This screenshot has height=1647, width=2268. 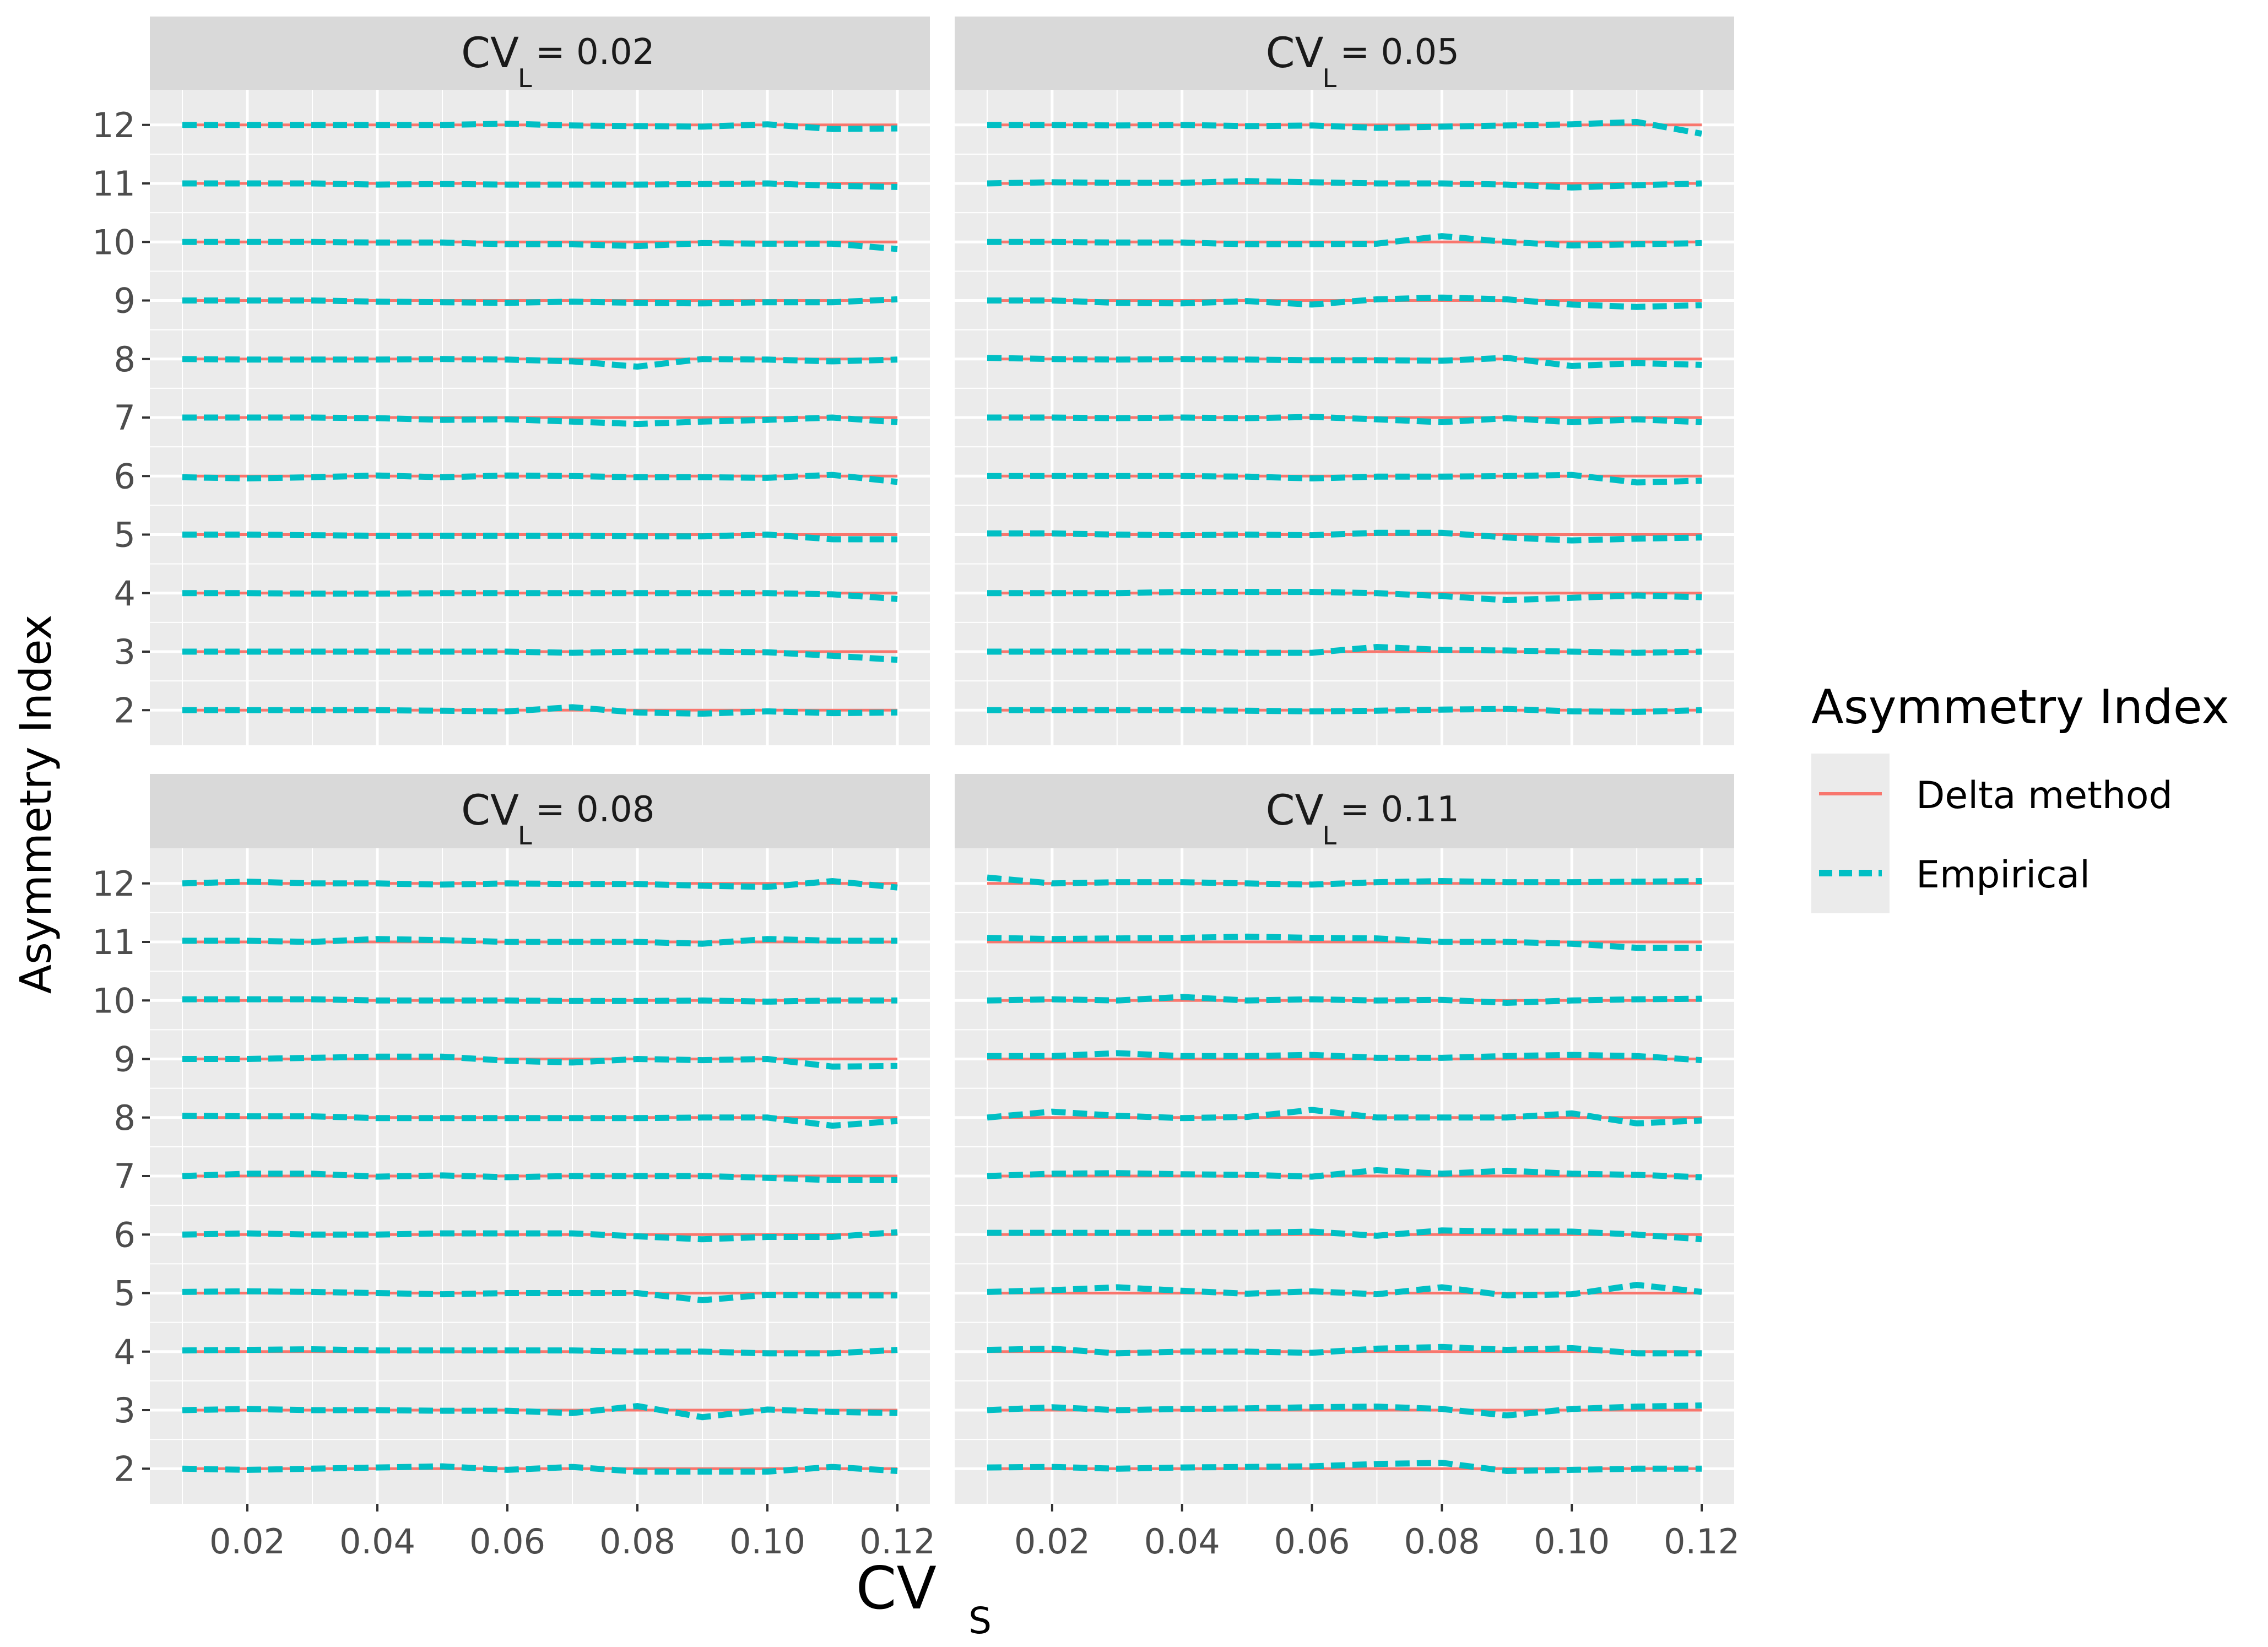 I want to click on x-axis-title: CV S, so click(x=924, y=1598).